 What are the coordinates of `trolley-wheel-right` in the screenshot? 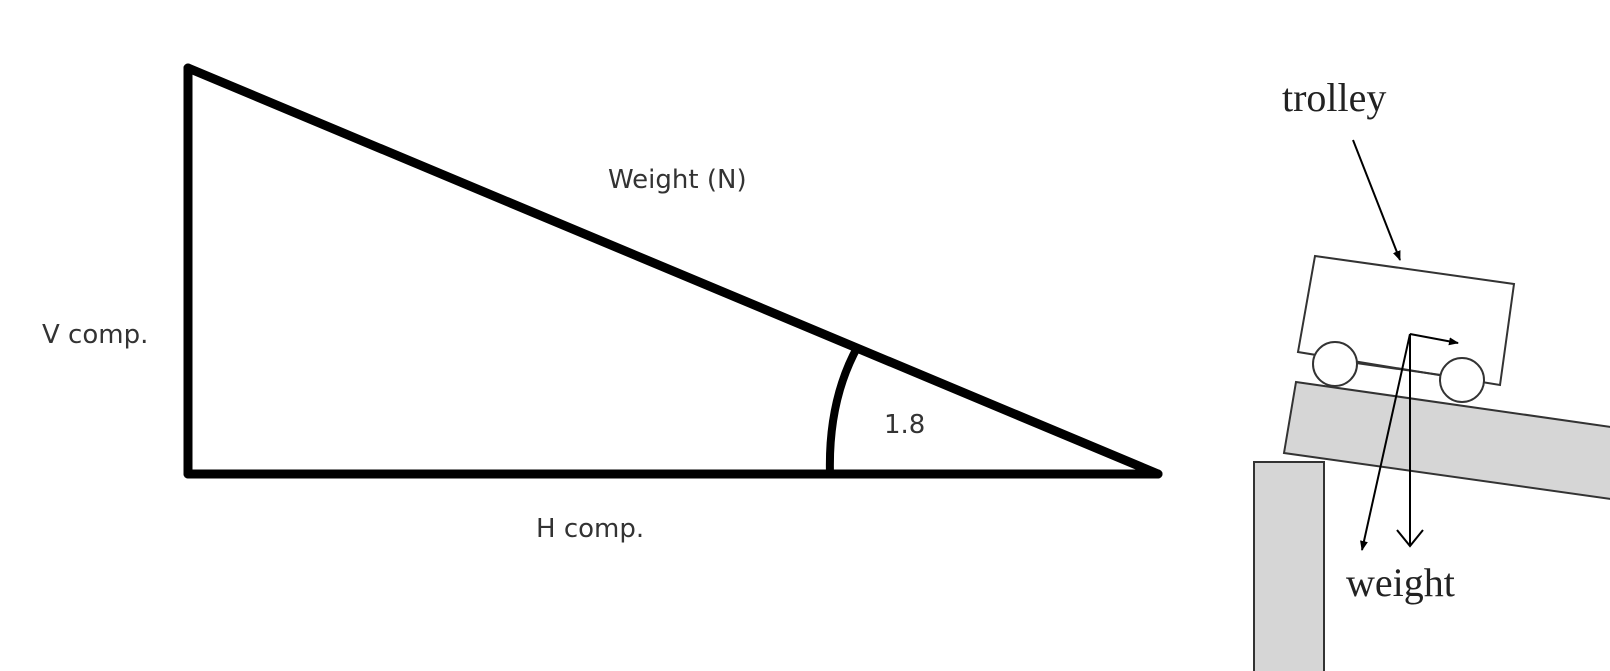 It's located at (1462, 380).